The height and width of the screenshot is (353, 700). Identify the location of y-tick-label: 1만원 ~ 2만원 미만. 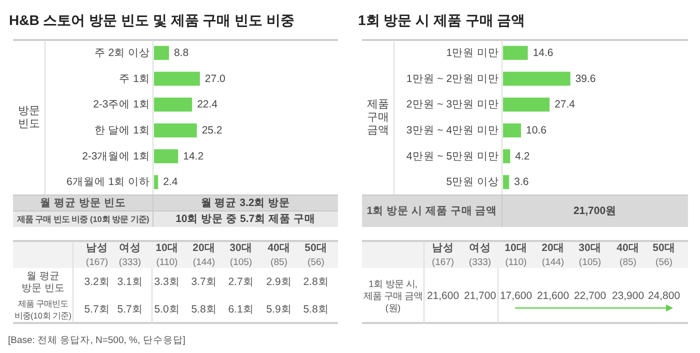
(452, 78).